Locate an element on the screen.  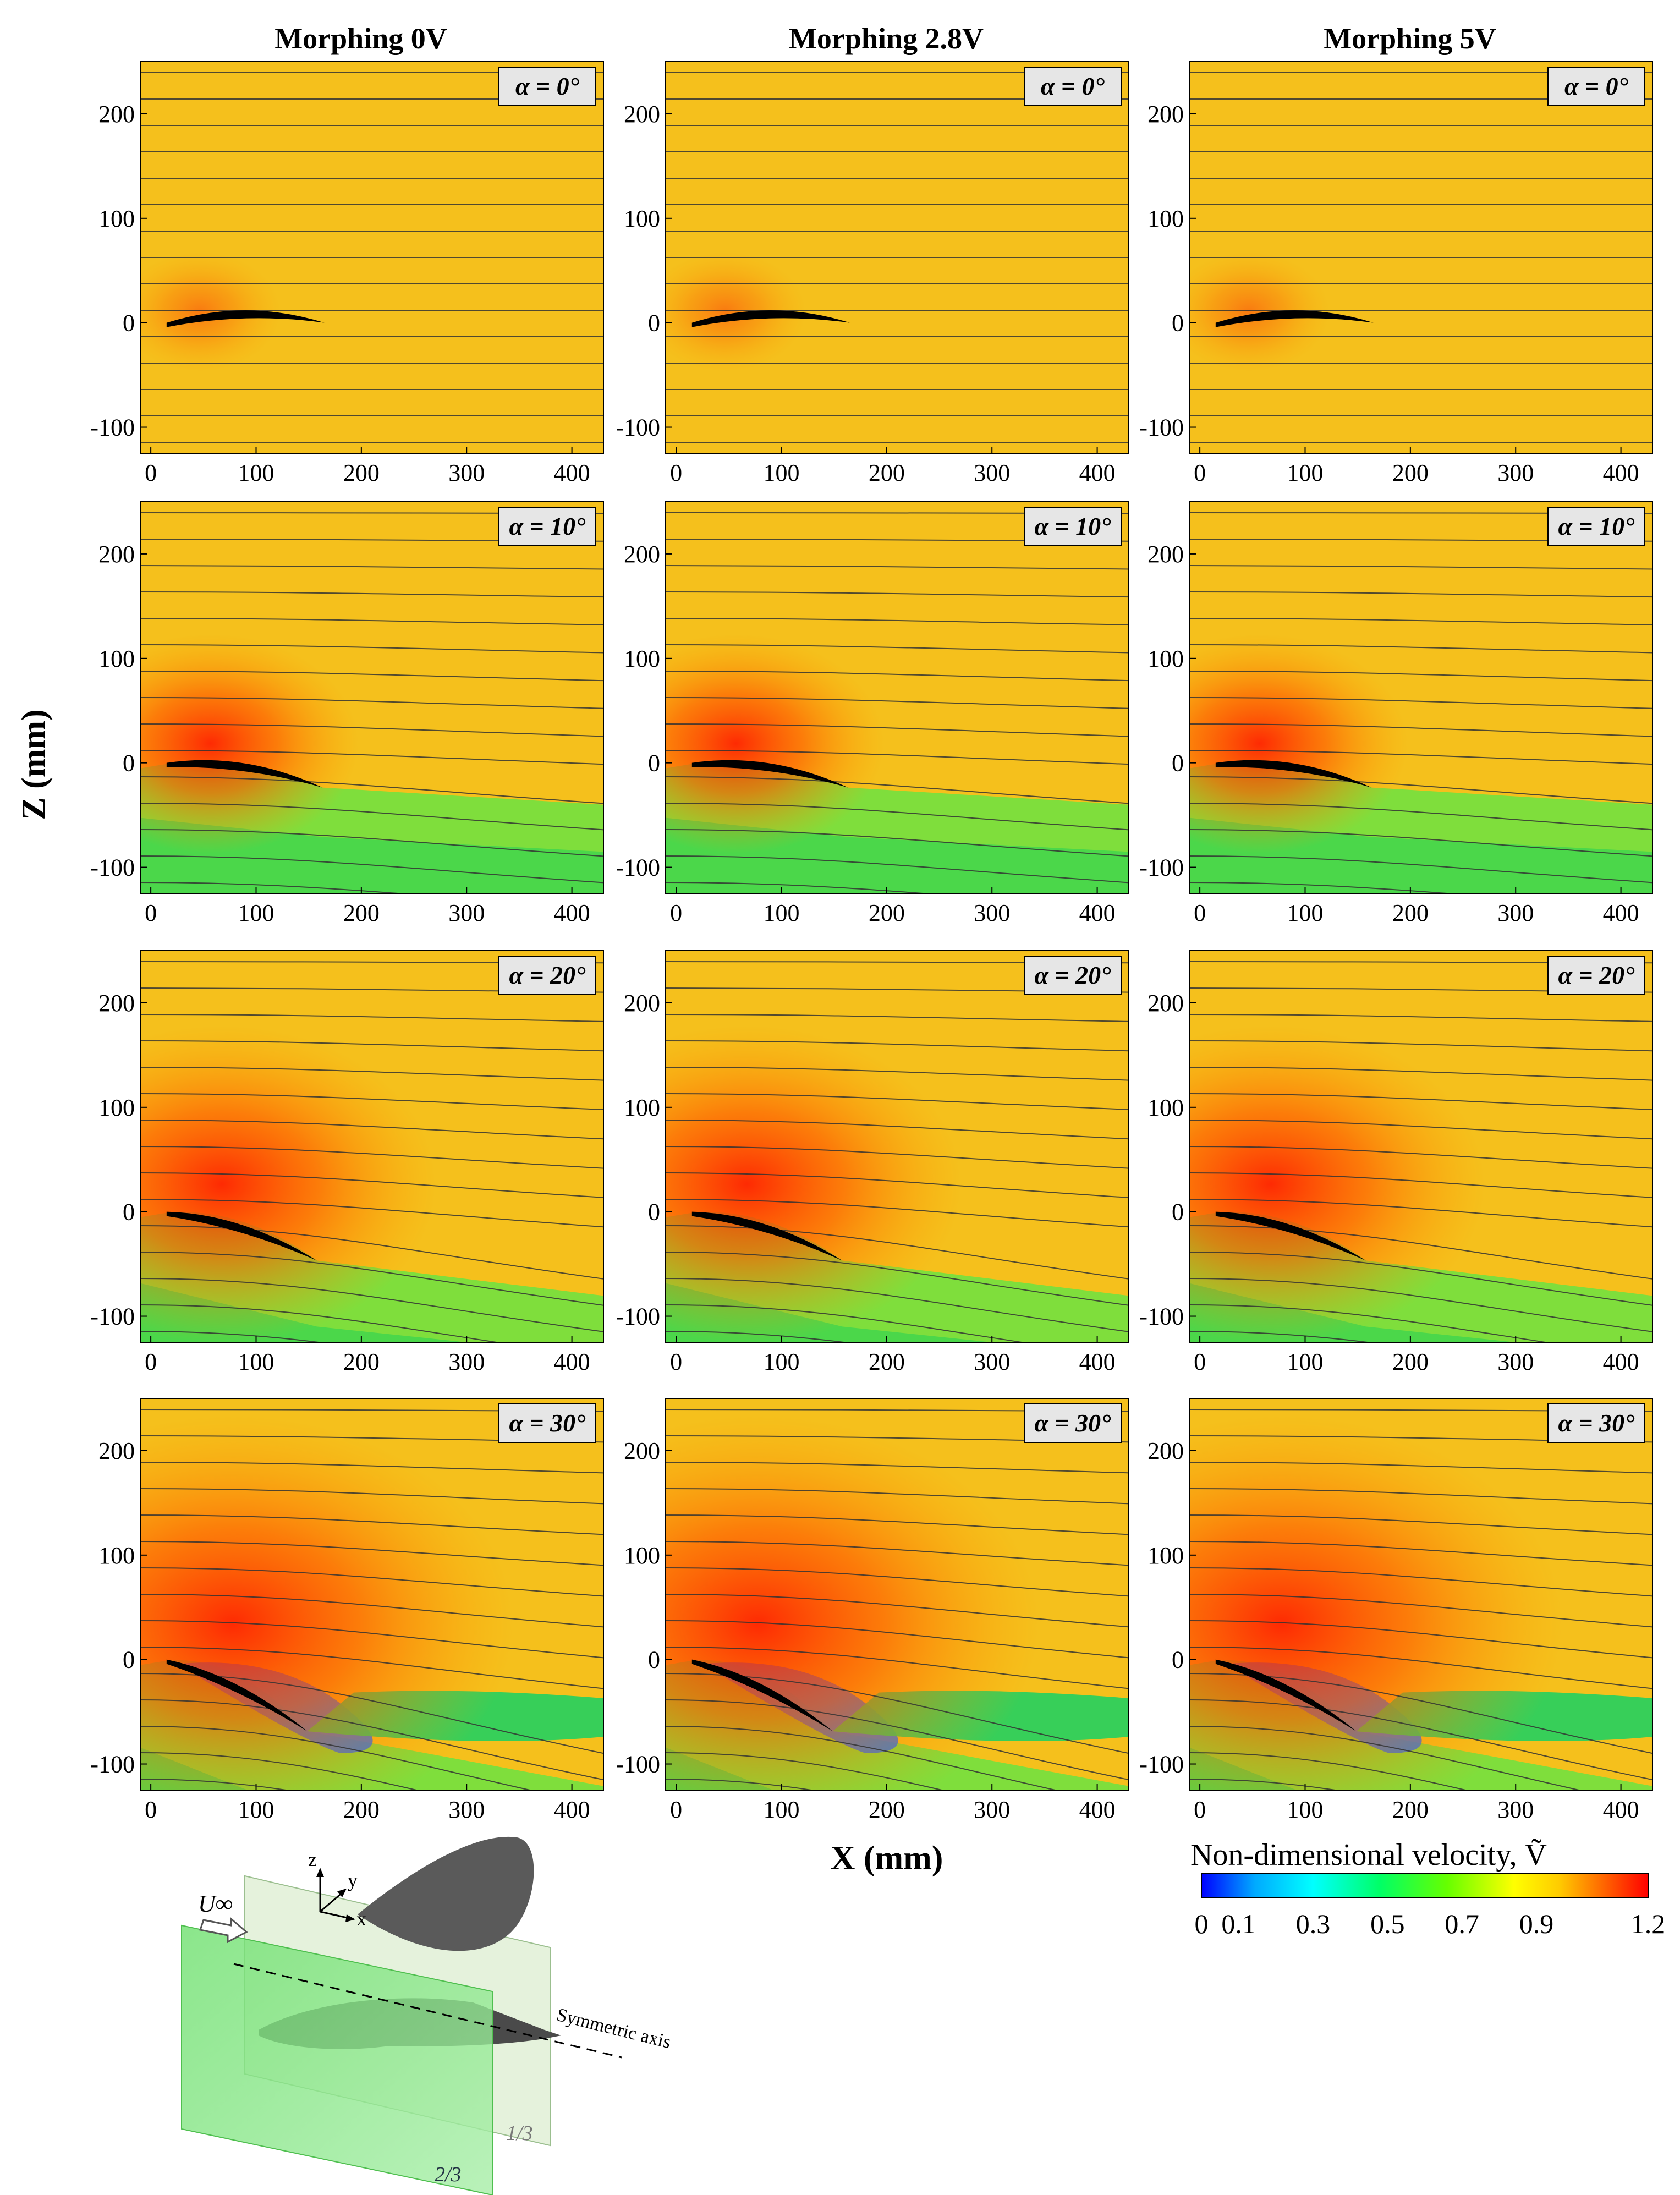
flow-panel: α = 20° 0 100 200 300 400 200 100 0 -100 is located at coordinates (1396, 1162).